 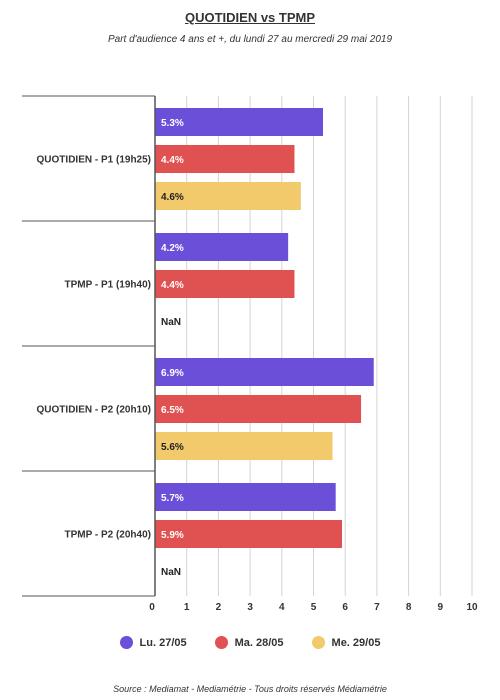 I want to click on x-tick-label: 7, so click(x=377, y=607).